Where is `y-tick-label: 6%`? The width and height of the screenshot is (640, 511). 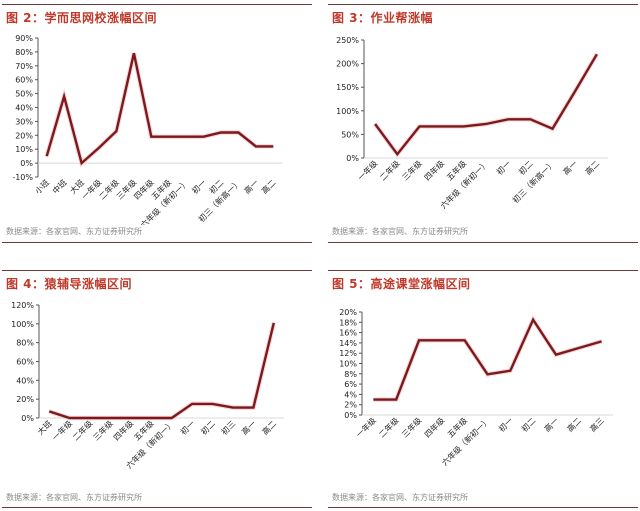 y-tick-label: 6% is located at coordinates (350, 384).